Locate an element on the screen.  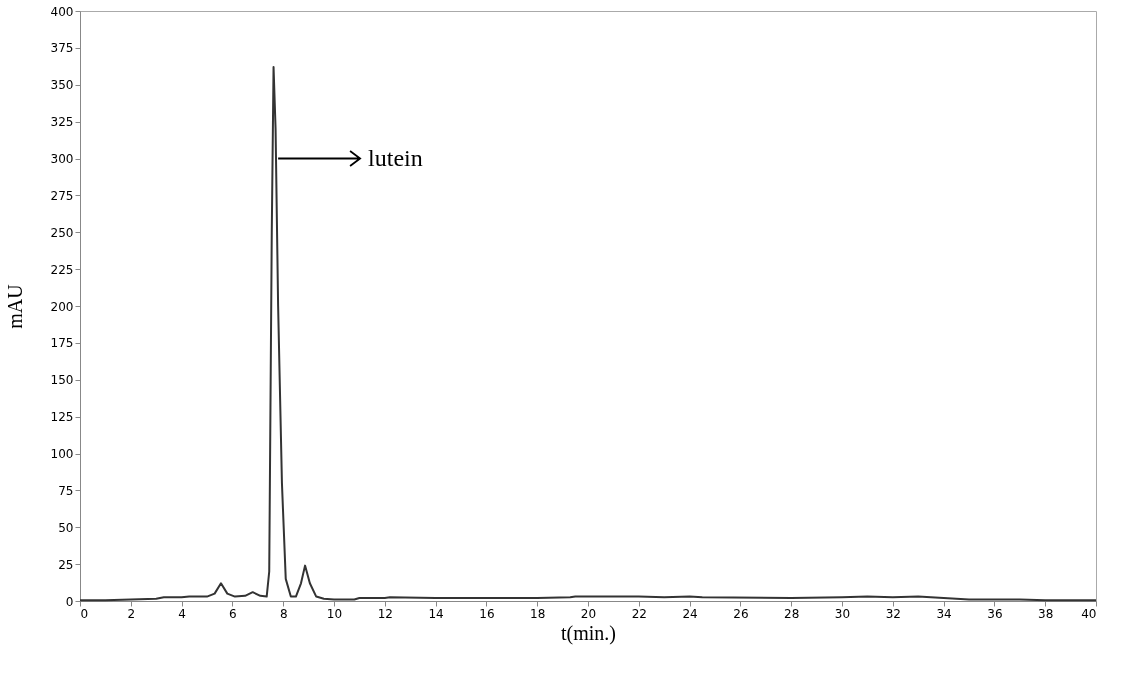
x-tick-label: 10 is located at coordinates (334, 613).